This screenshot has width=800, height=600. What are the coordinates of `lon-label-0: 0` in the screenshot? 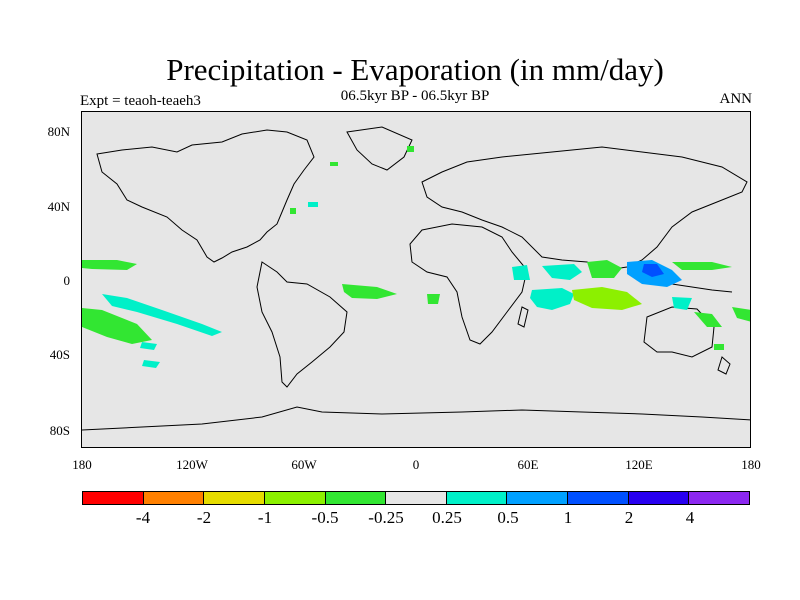 It's located at (416, 464).